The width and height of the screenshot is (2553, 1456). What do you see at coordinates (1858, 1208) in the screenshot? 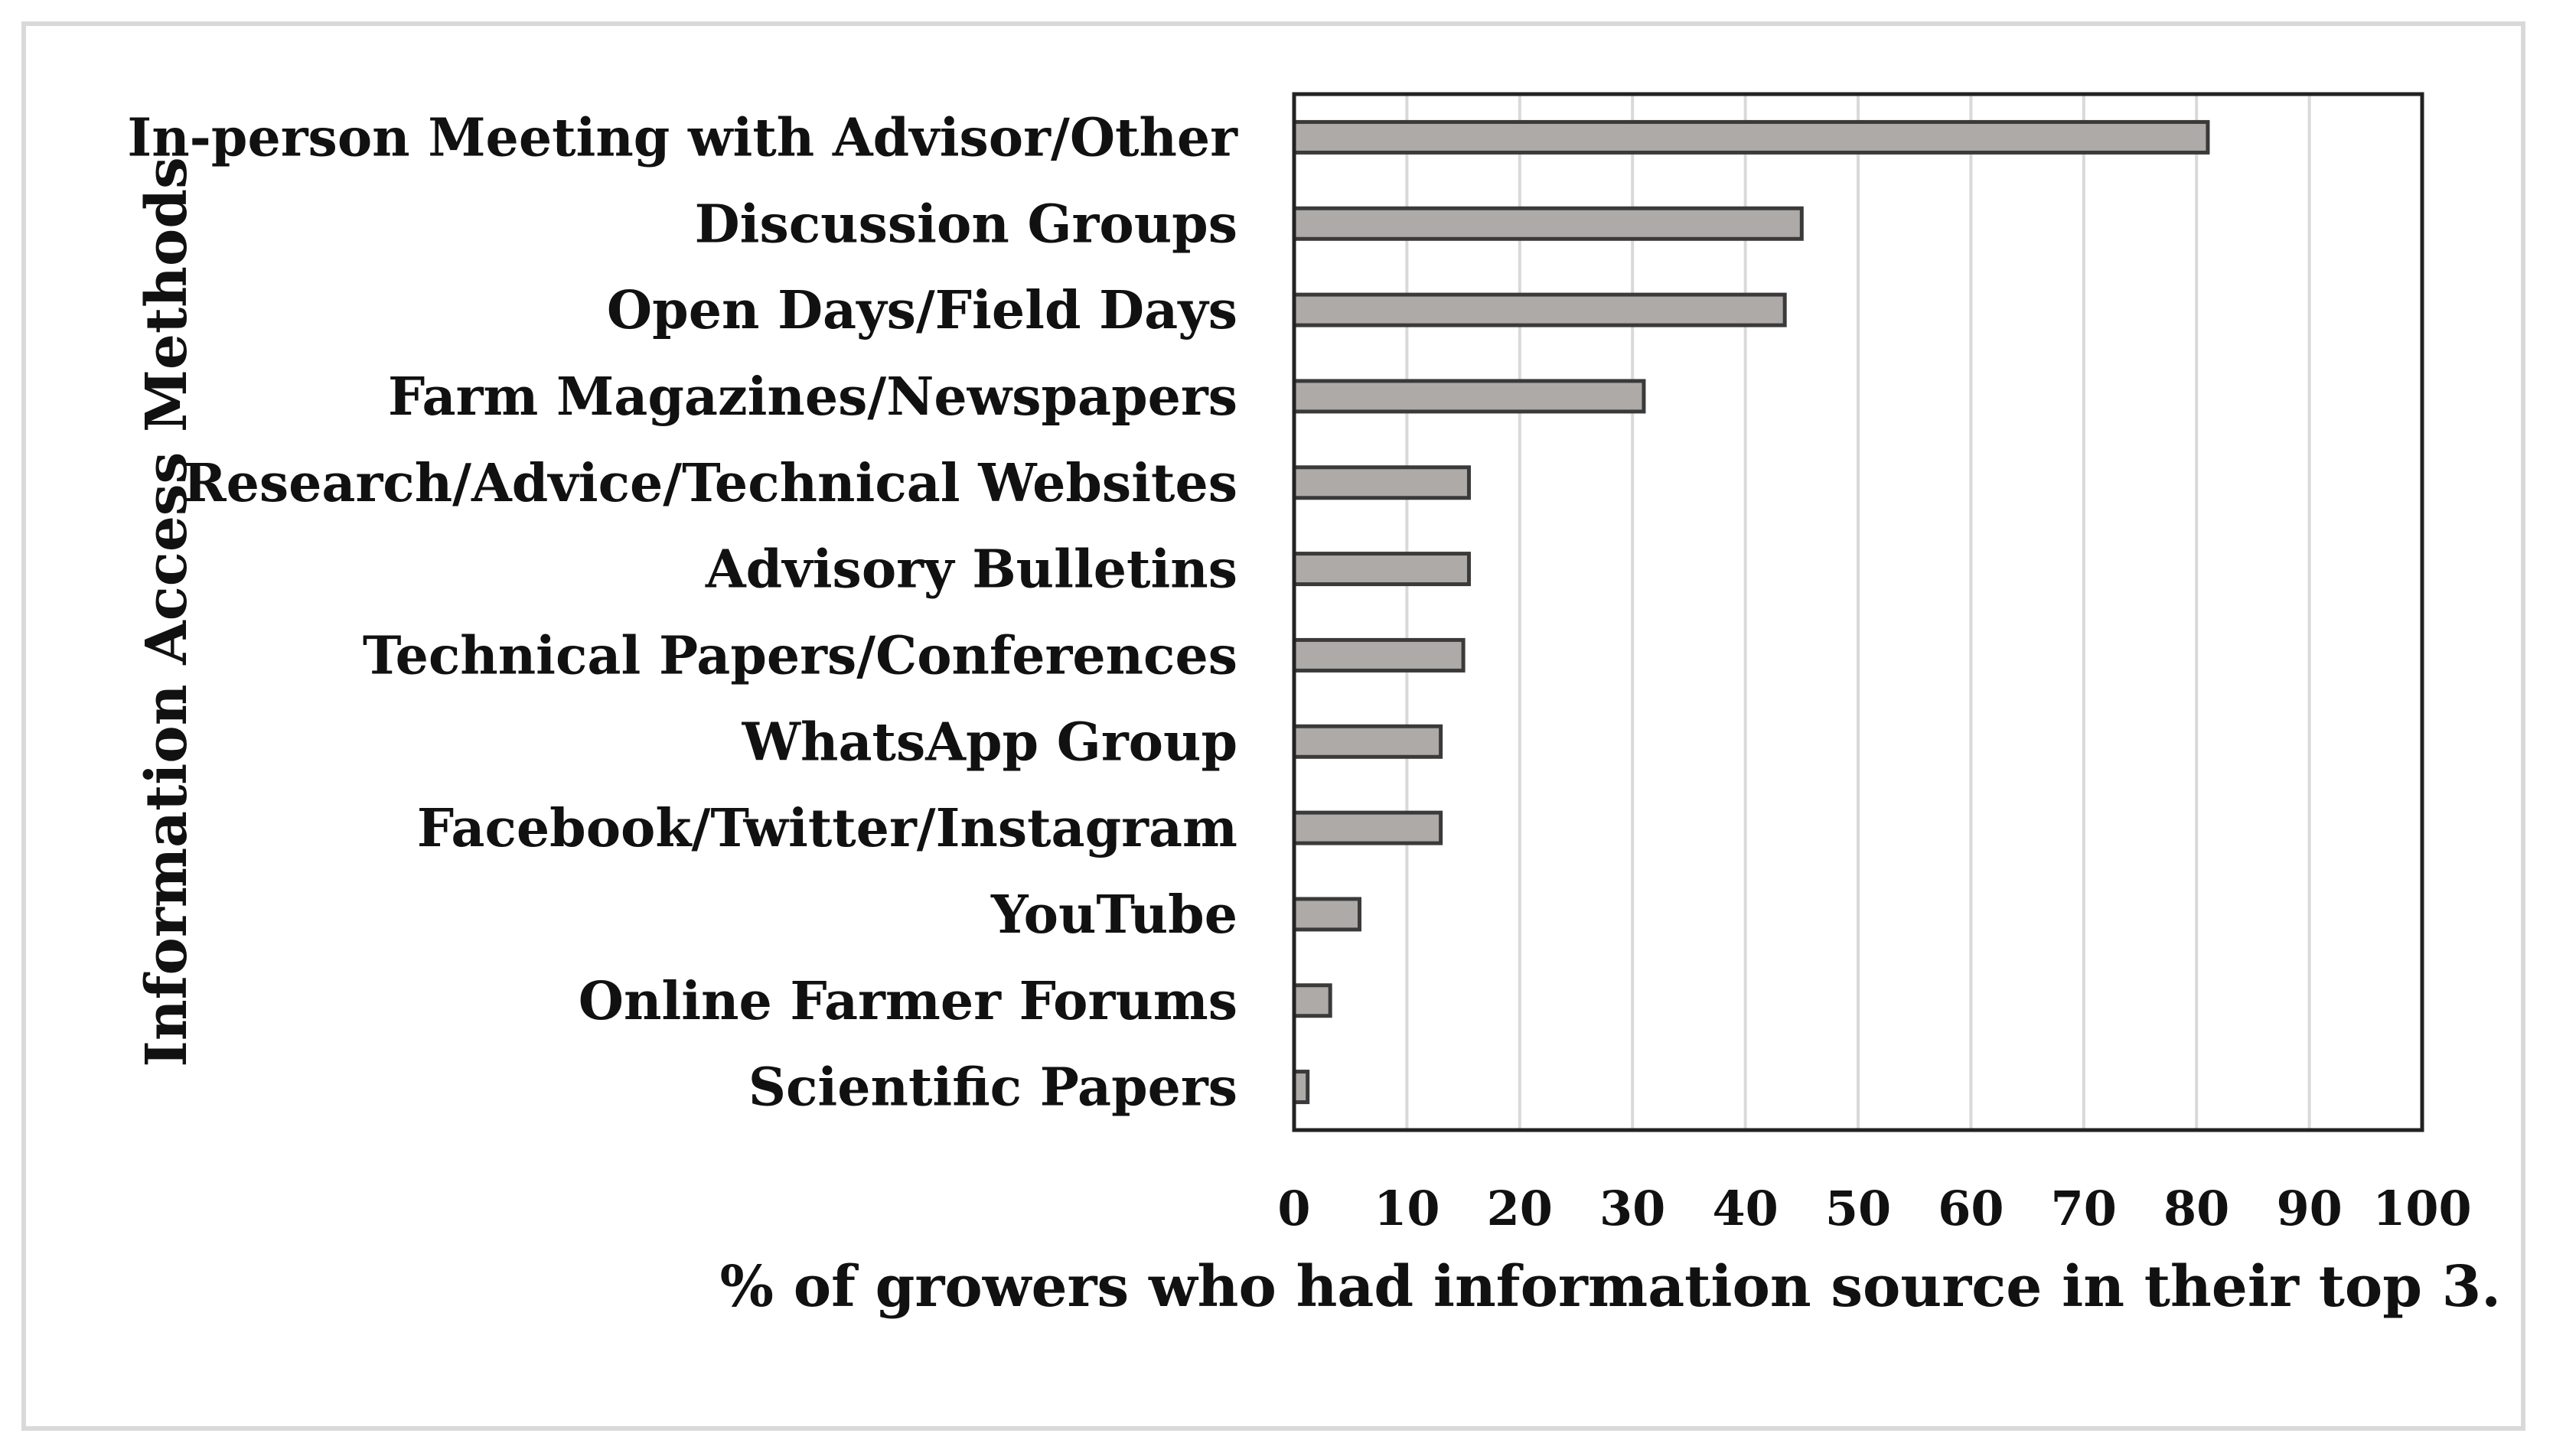
I see `x-tick-label: 50` at bounding box center [1858, 1208].